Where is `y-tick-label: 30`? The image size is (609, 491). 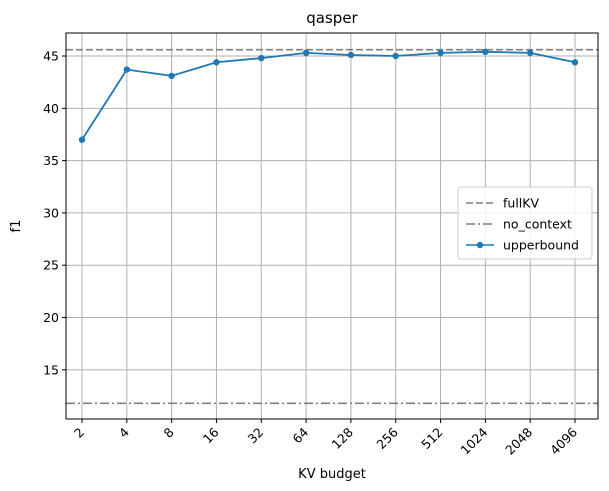 y-tick-label: 30 is located at coordinates (51, 212).